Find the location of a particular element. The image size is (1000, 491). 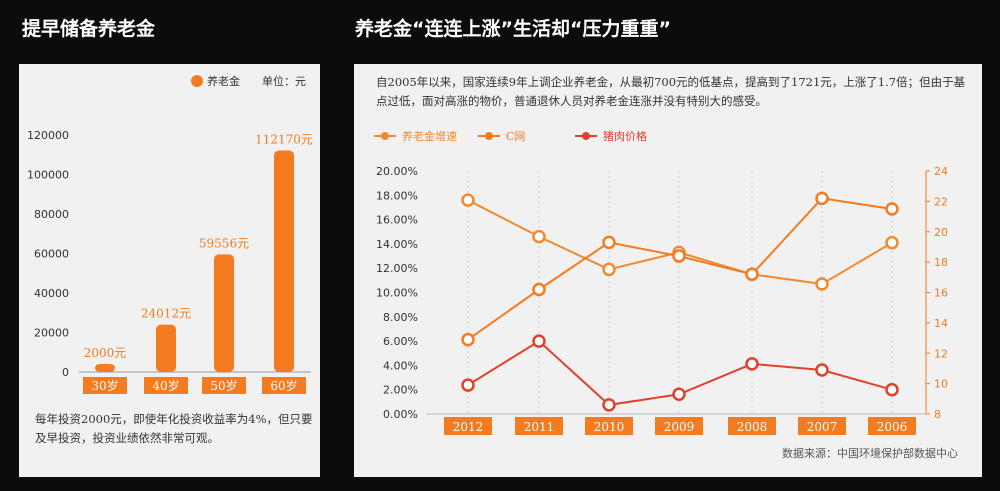

legend-pension-marker is located at coordinates (197, 81).